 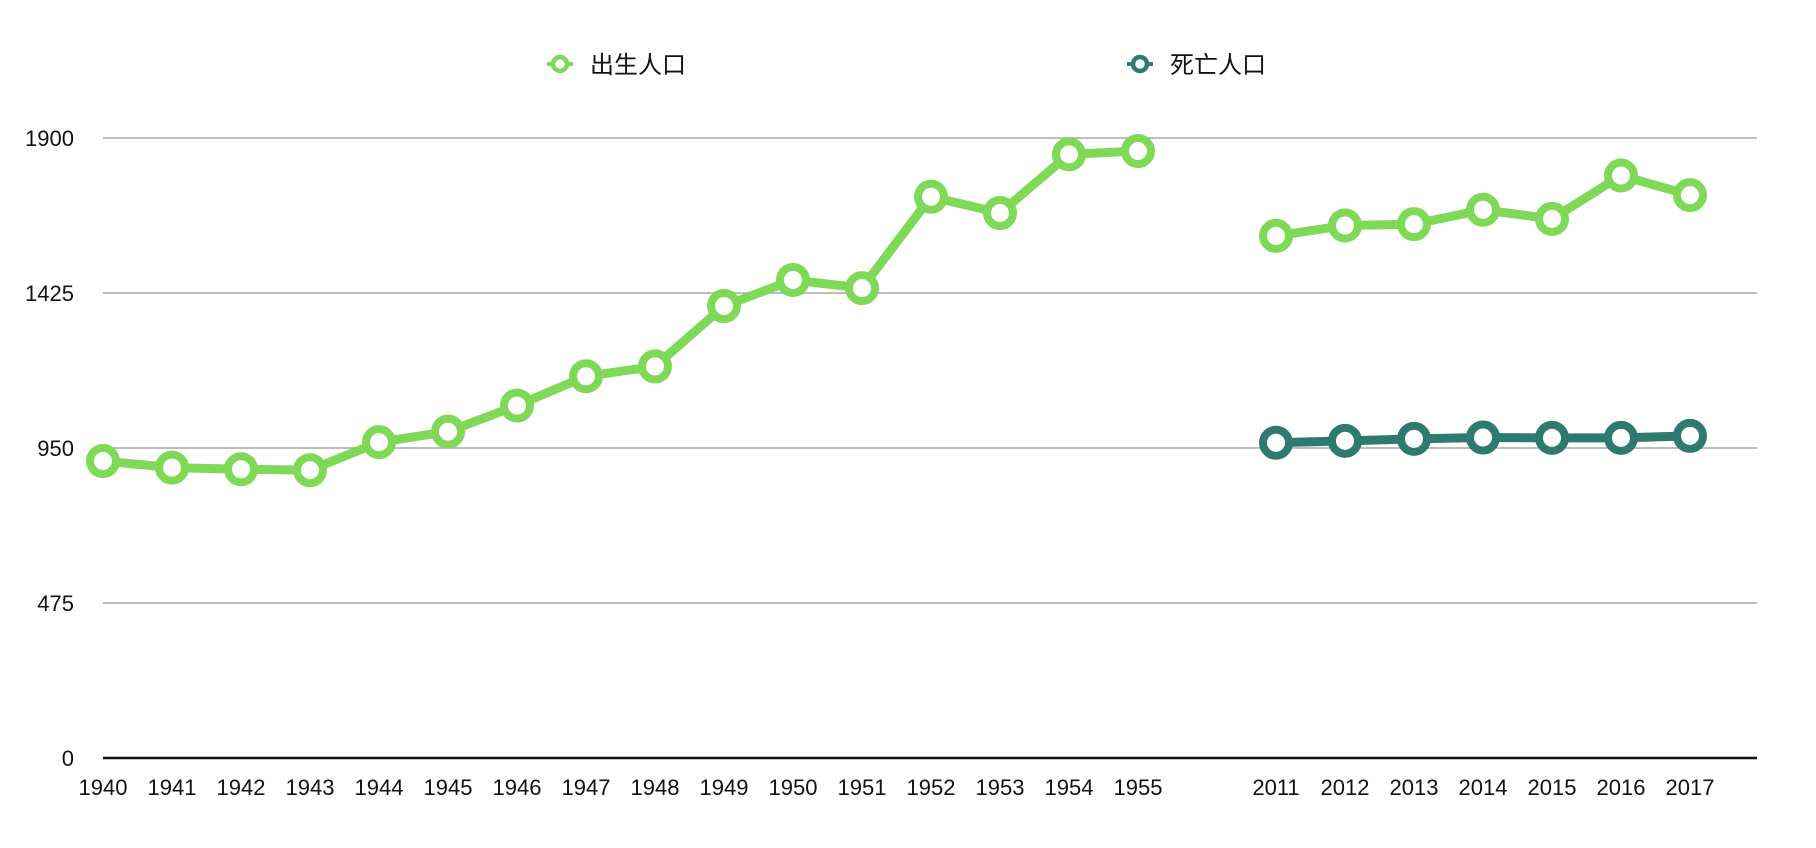 I want to click on legend-item-2: 死亡人口, so click(x=1196, y=65).